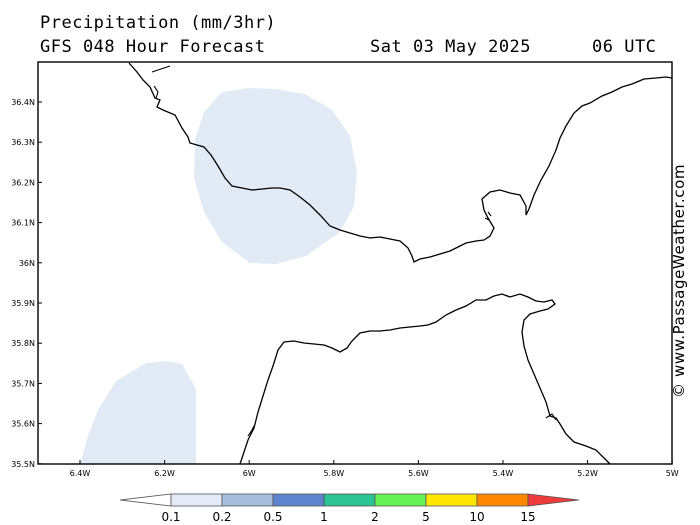  What do you see at coordinates (672, 473) in the screenshot?
I see `lon-tick-label: 5W` at bounding box center [672, 473].